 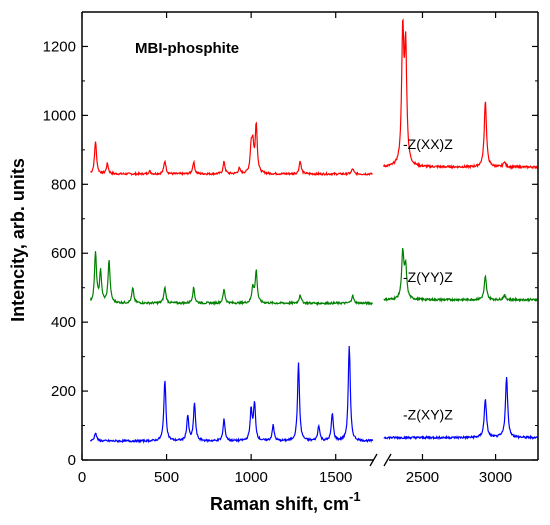 I want to click on y-tick-label: 0, so click(x=72, y=460).